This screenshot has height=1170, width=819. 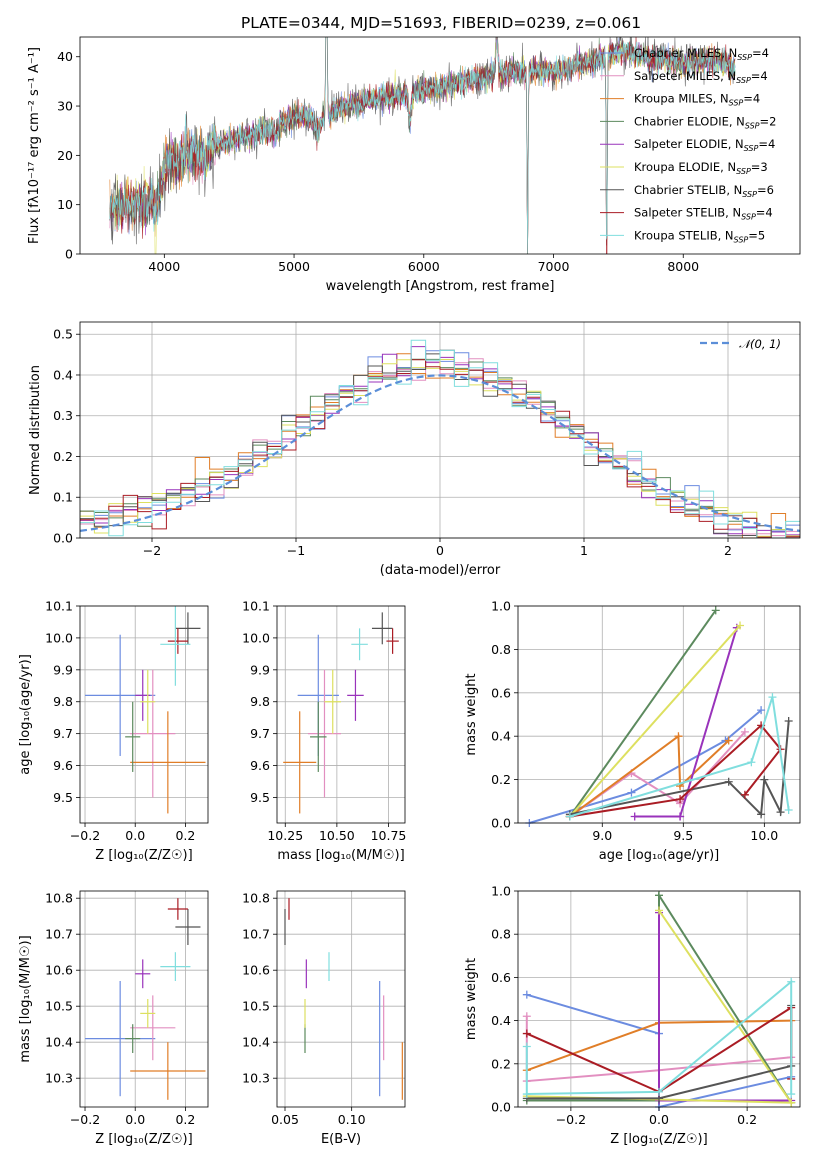 I want to click on age_vs_z-point-ss, so click(x=177, y=641).